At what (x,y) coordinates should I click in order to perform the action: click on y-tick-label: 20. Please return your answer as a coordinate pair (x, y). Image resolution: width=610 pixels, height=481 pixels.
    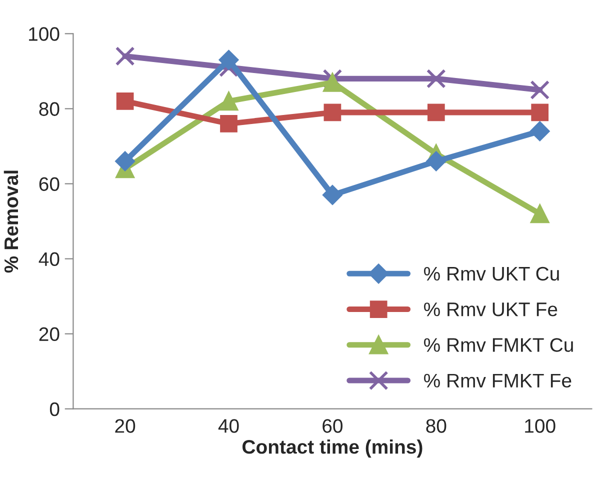
    Looking at the image, I should click on (49, 334).